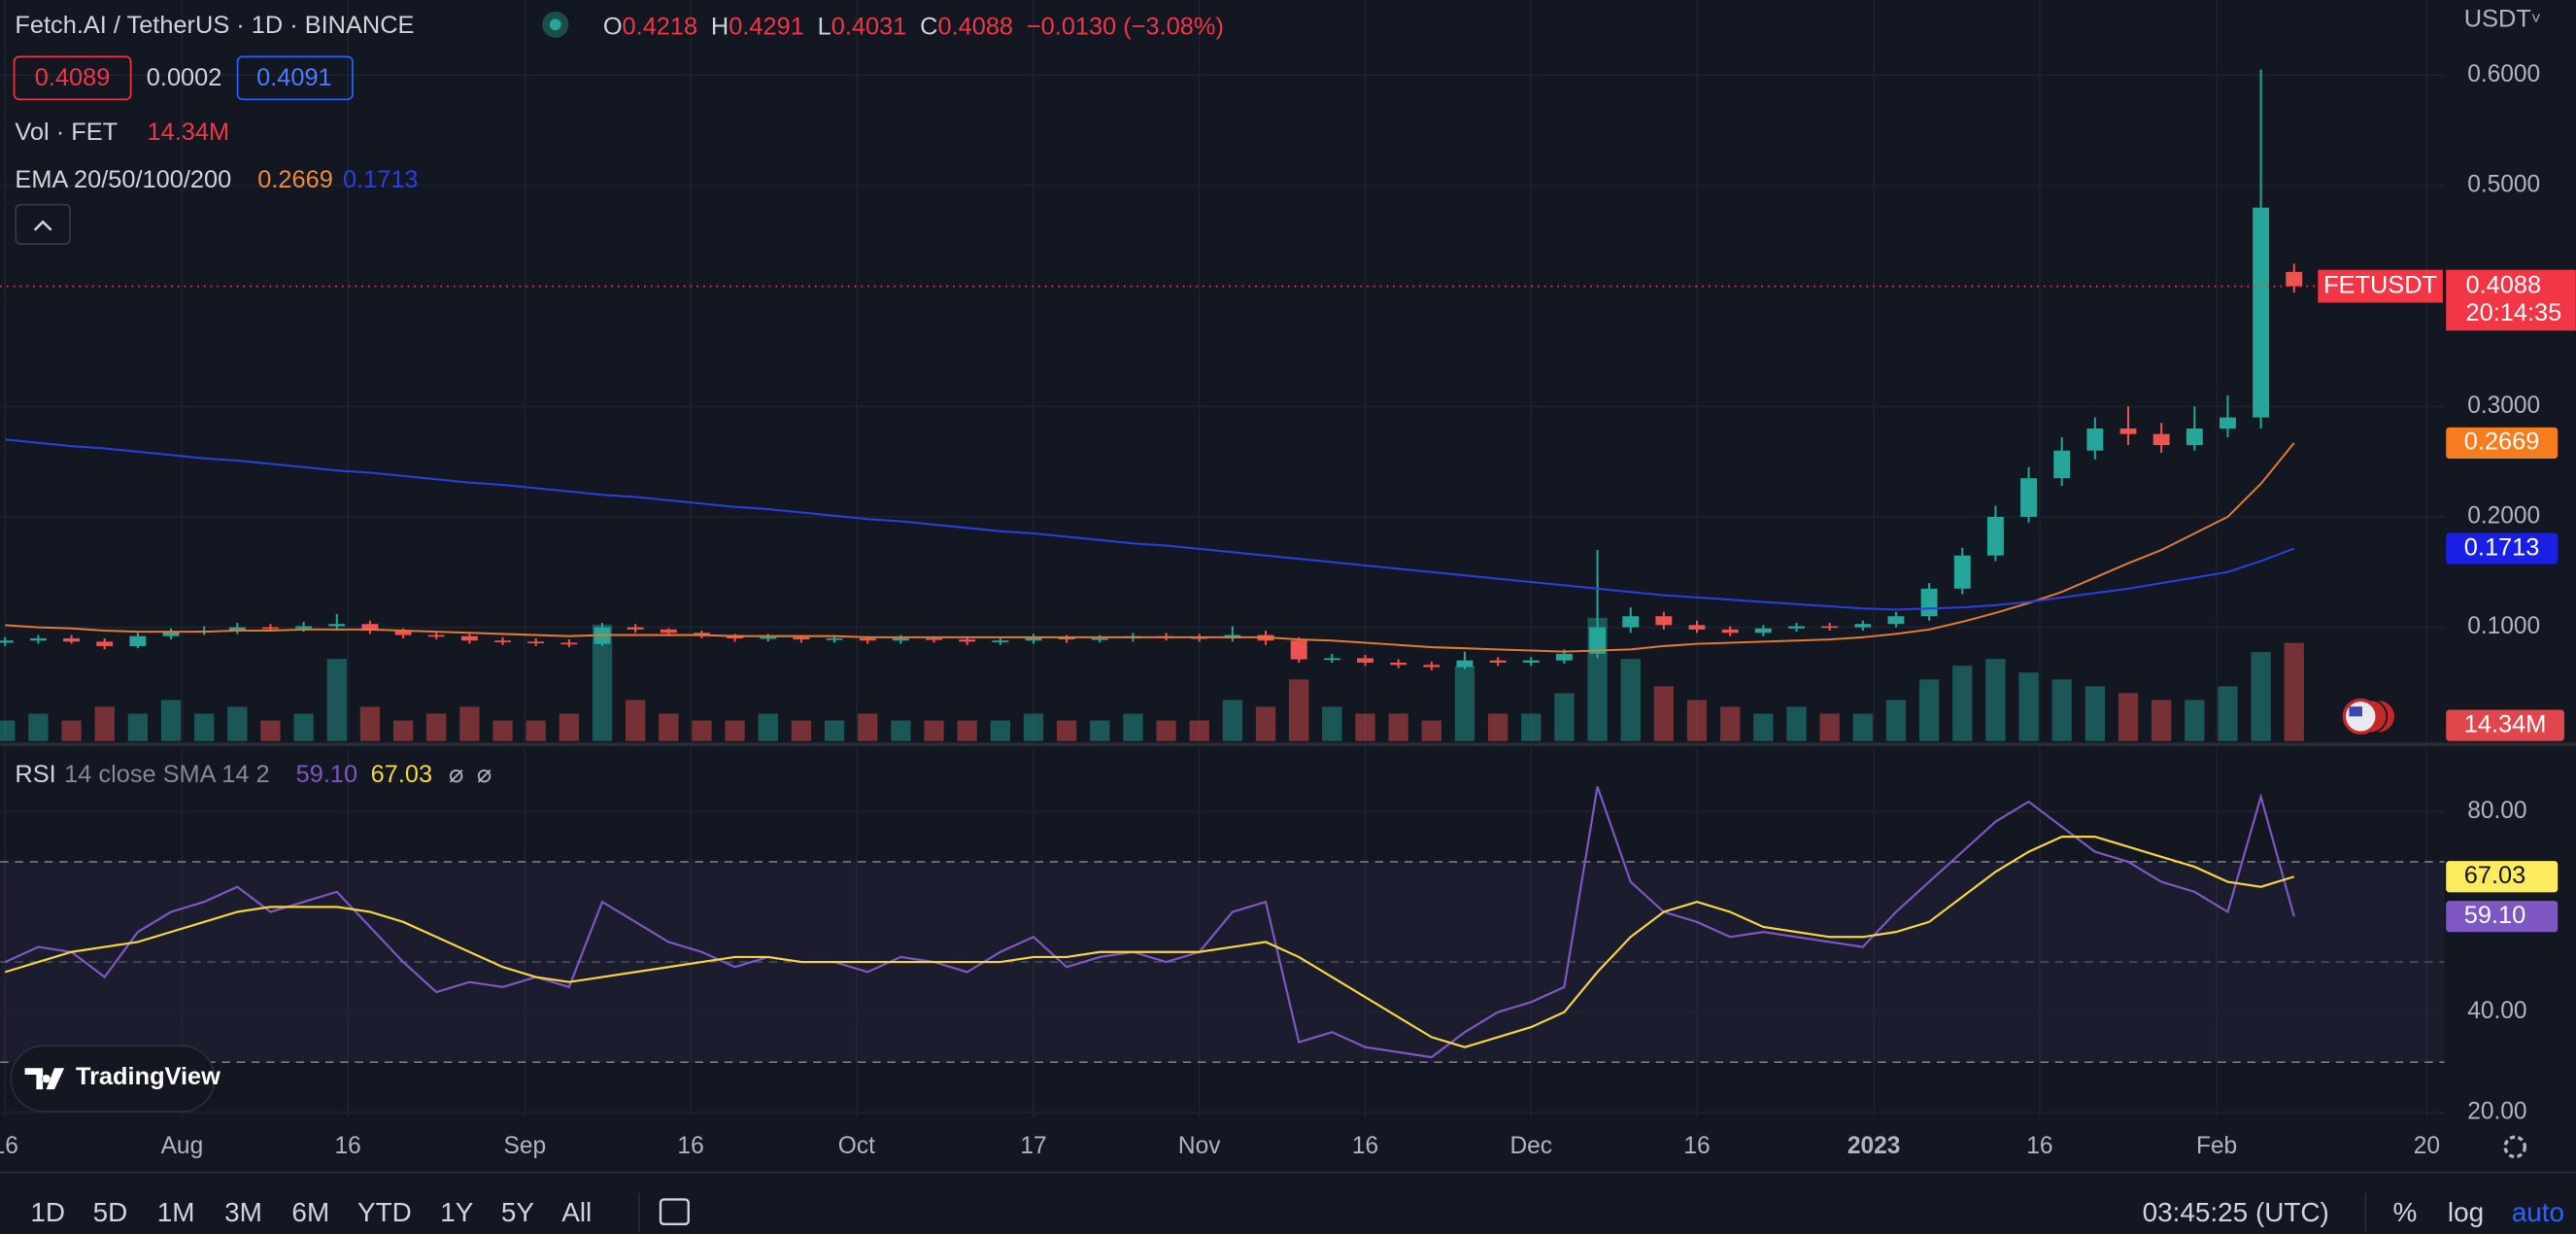 The image size is (2576, 1234). Describe the element at coordinates (2503, 184) in the screenshot. I see `y-tick-label: 0.5000` at that location.